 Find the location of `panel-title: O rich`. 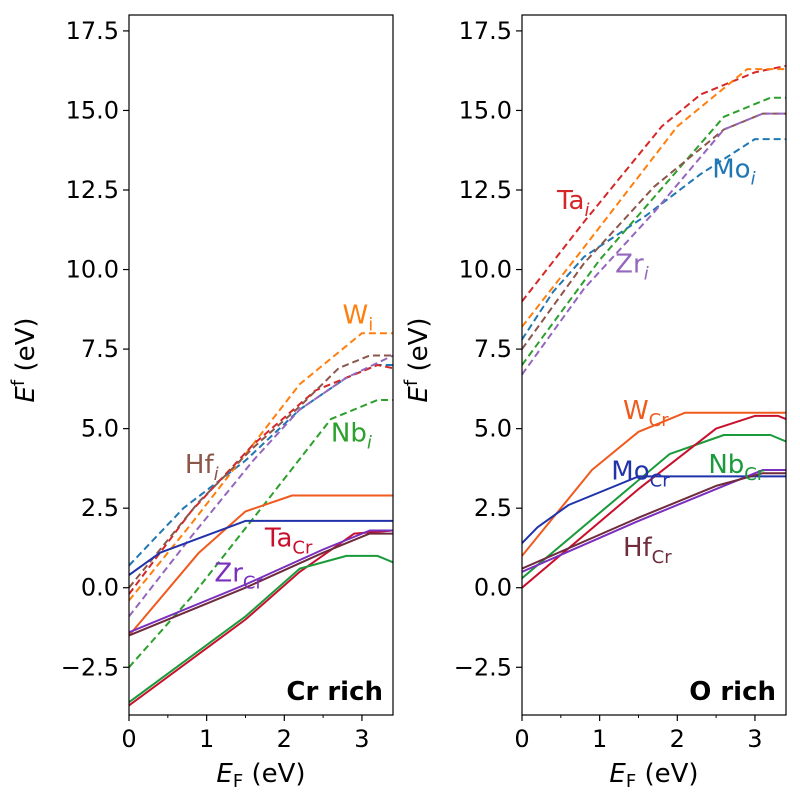

panel-title: O rich is located at coordinates (732, 692).